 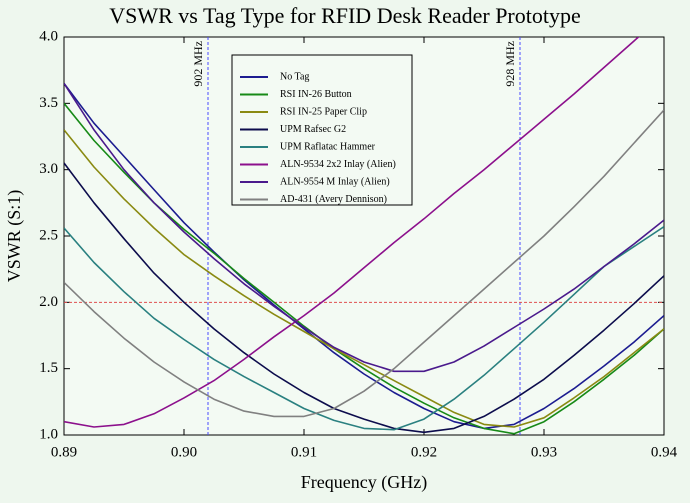 I want to click on y-tick-label: 2.5, so click(x=48, y=235).